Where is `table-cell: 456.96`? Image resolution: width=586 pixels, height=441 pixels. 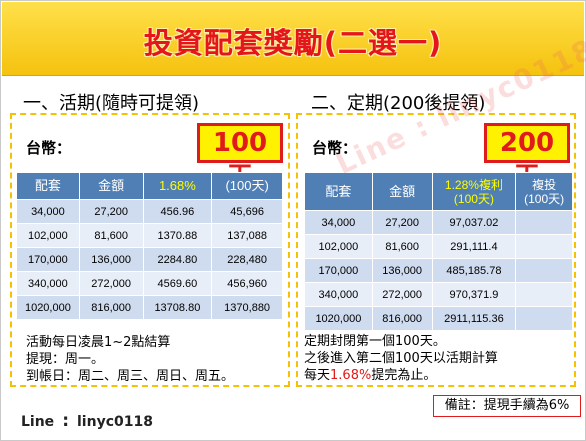
table-cell: 456.96 is located at coordinates (177, 211).